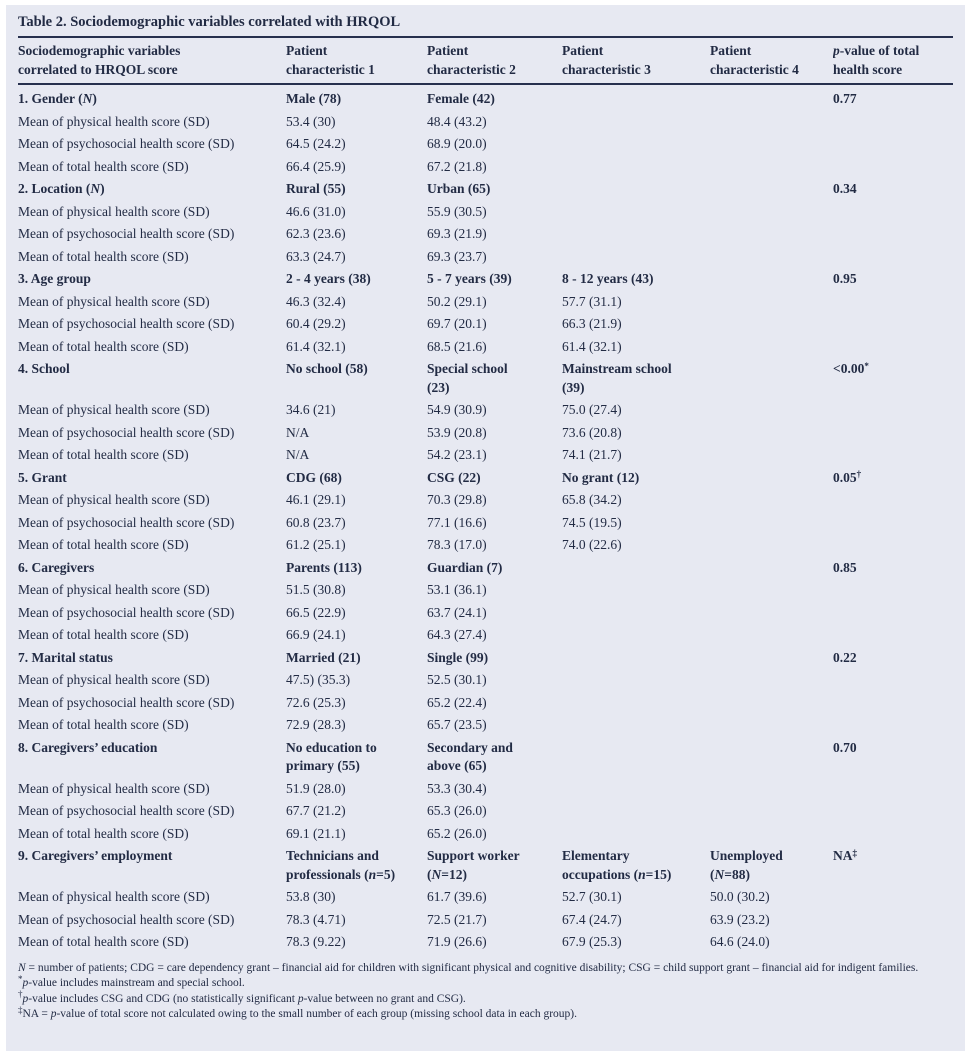 This screenshot has width=973, height=1055. Describe the element at coordinates (316, 941) in the screenshot. I see `value-cell: 78.3 (9.22)` at that location.